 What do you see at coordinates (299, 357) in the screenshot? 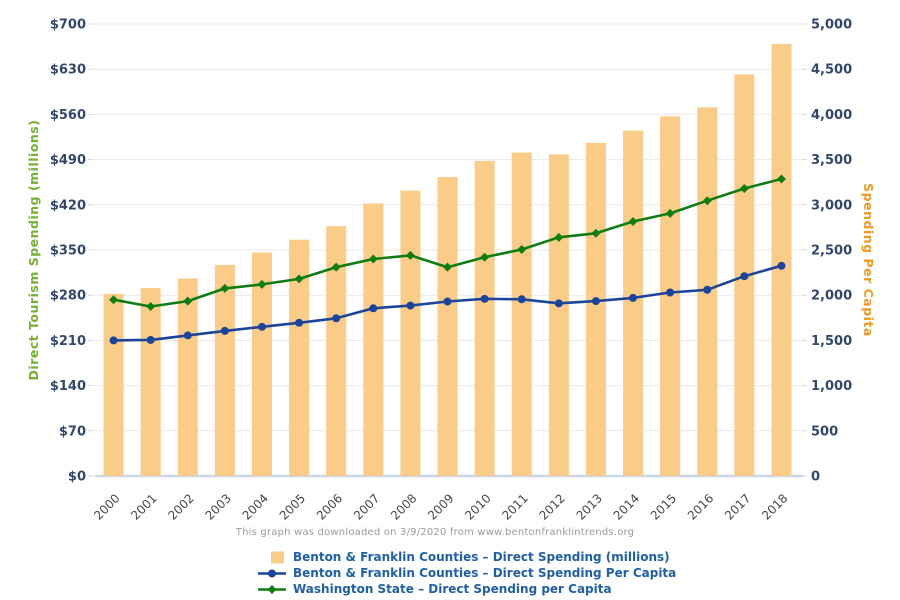
I see `bar-2005` at bounding box center [299, 357].